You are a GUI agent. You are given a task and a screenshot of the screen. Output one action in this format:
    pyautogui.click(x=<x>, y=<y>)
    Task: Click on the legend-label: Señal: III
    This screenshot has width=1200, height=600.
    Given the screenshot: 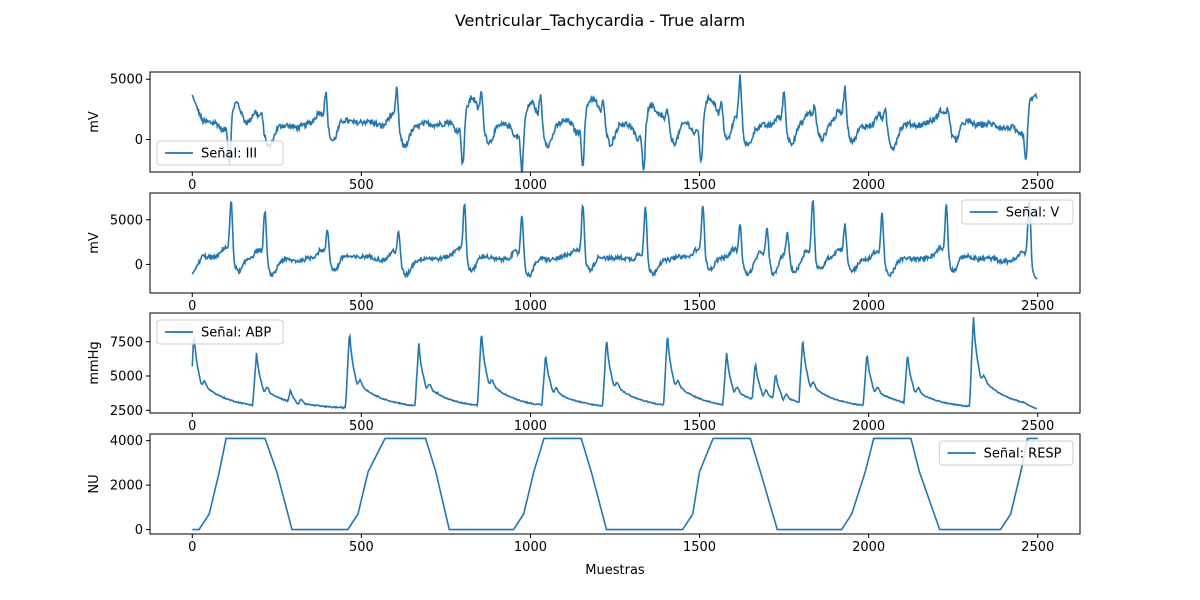 What is the action you would take?
    pyautogui.click(x=229, y=154)
    